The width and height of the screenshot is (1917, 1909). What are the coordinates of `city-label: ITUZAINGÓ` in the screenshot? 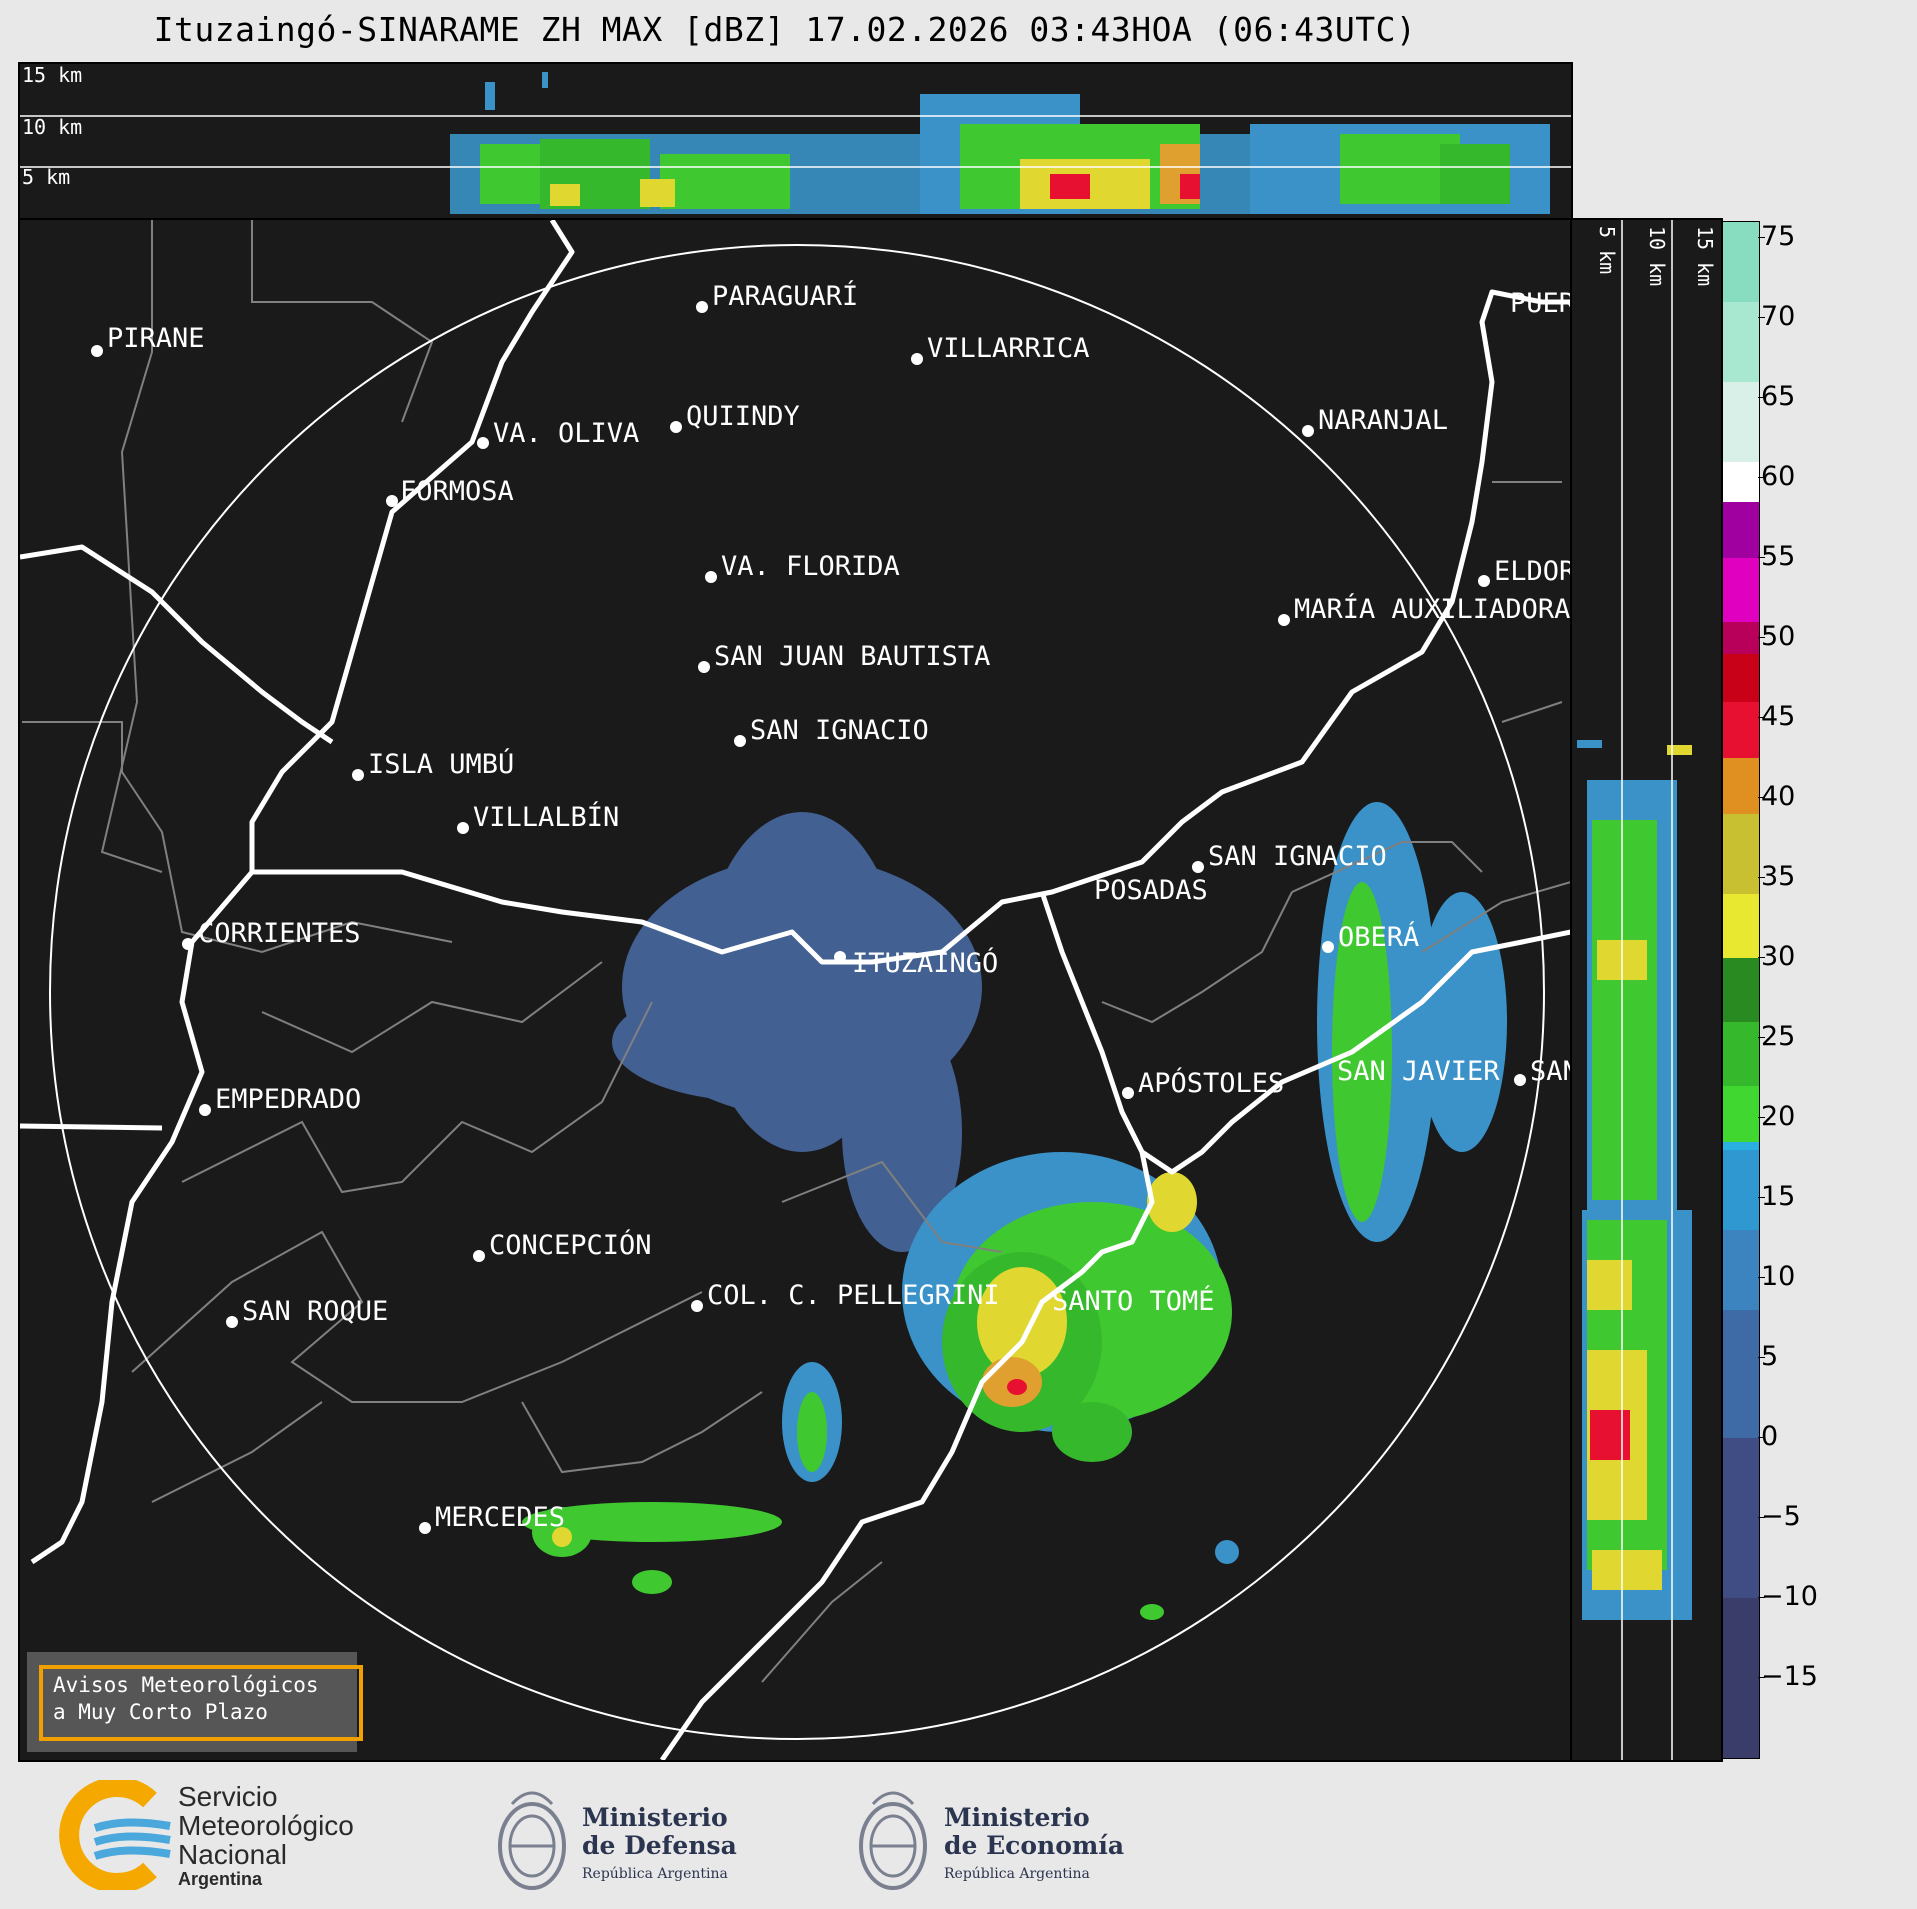 It's located at (925, 963).